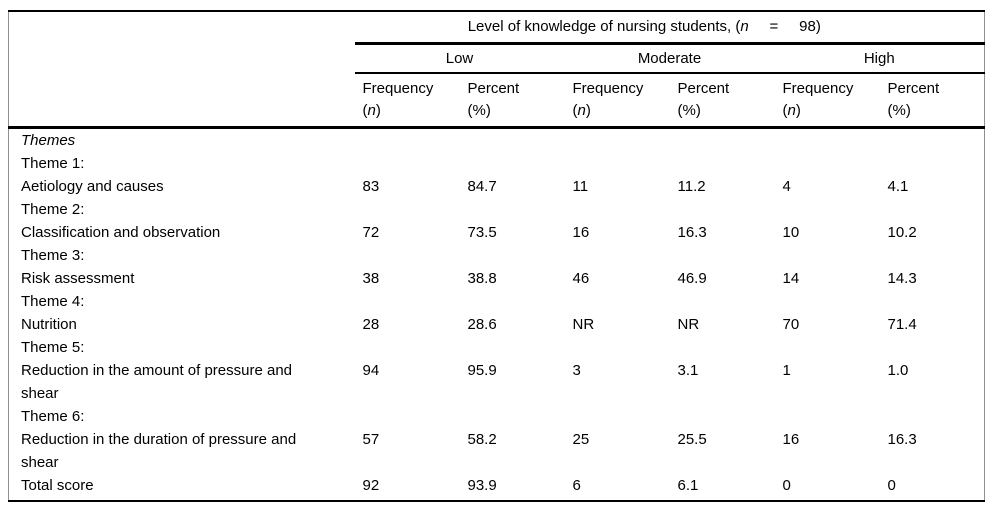 The image size is (992, 513). I want to click on col-header-high-percent: Percent (%), so click(932, 101).